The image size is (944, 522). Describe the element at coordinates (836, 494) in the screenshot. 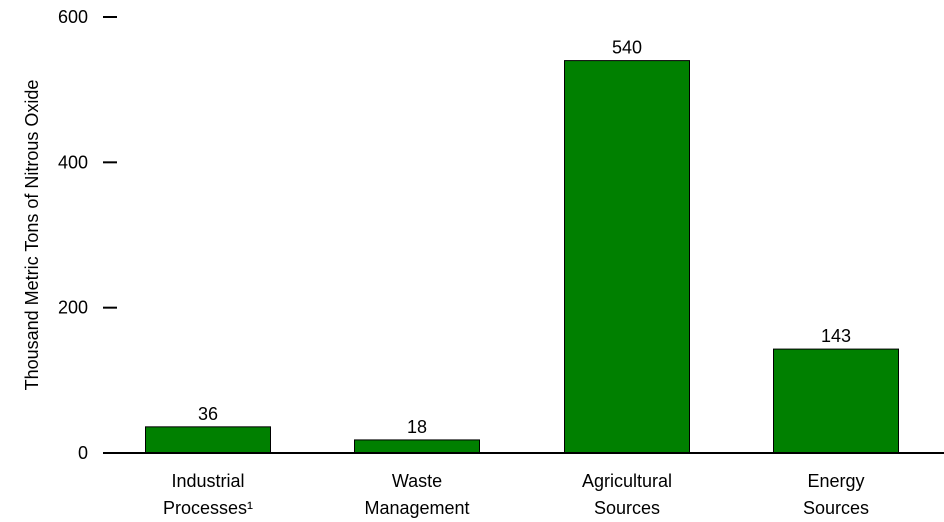

I see `x-category-label: Energy Sources` at that location.